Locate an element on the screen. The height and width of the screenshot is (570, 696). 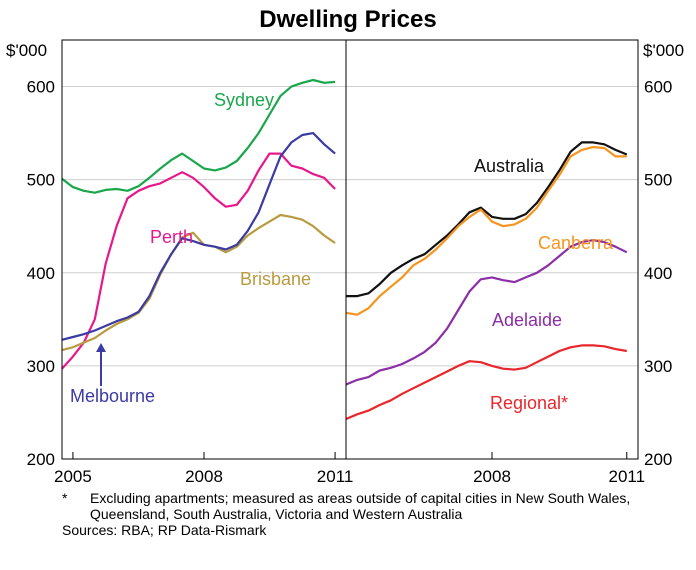
series-line-regional is located at coordinates (486, 382).